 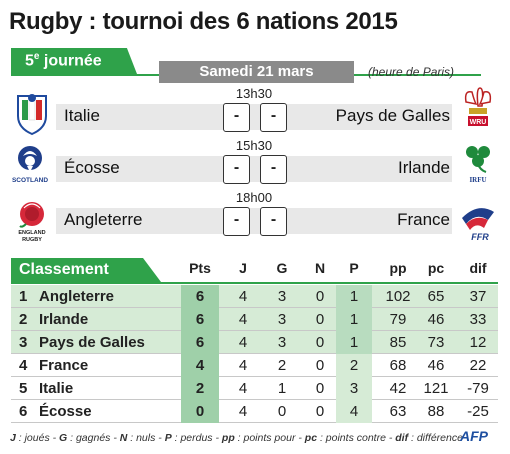 What do you see at coordinates (32, 240) in the screenshot?
I see `england-rugby-label: RUGBY` at bounding box center [32, 240].